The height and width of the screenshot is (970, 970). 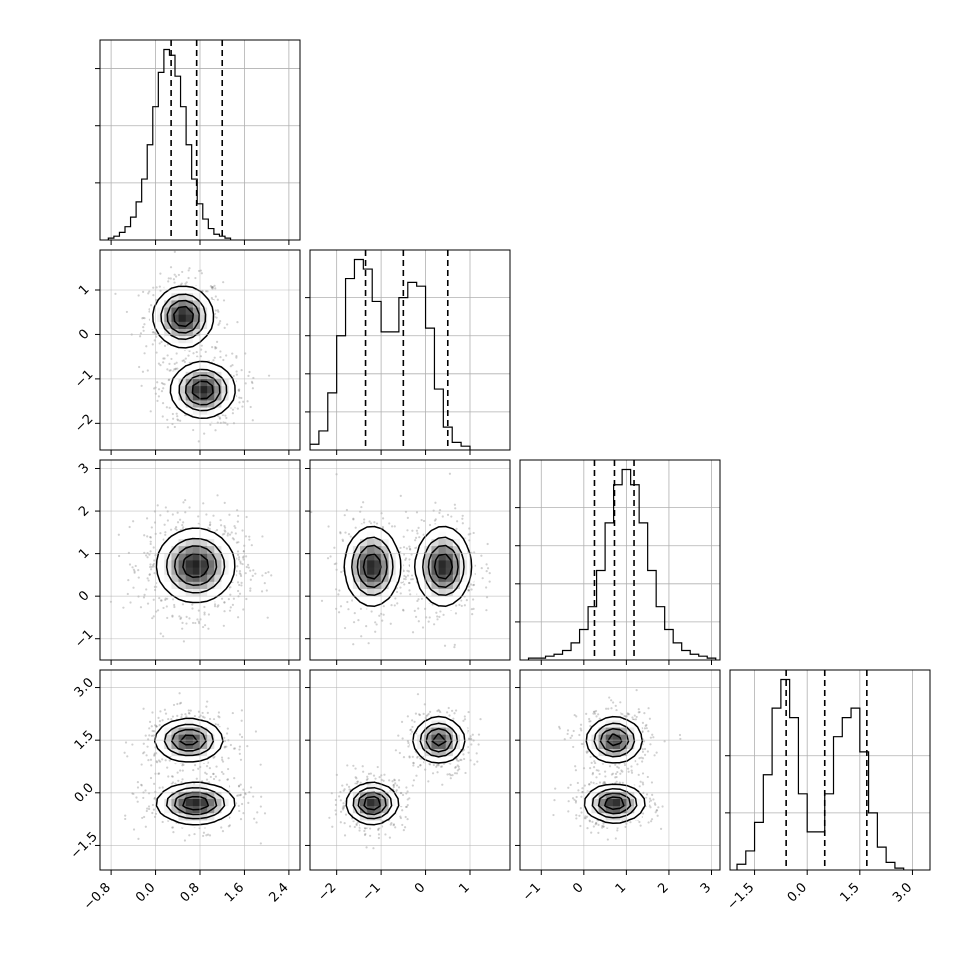 What do you see at coordinates (849, 892) in the screenshot?
I see `x-tick-label: 1.5` at bounding box center [849, 892].